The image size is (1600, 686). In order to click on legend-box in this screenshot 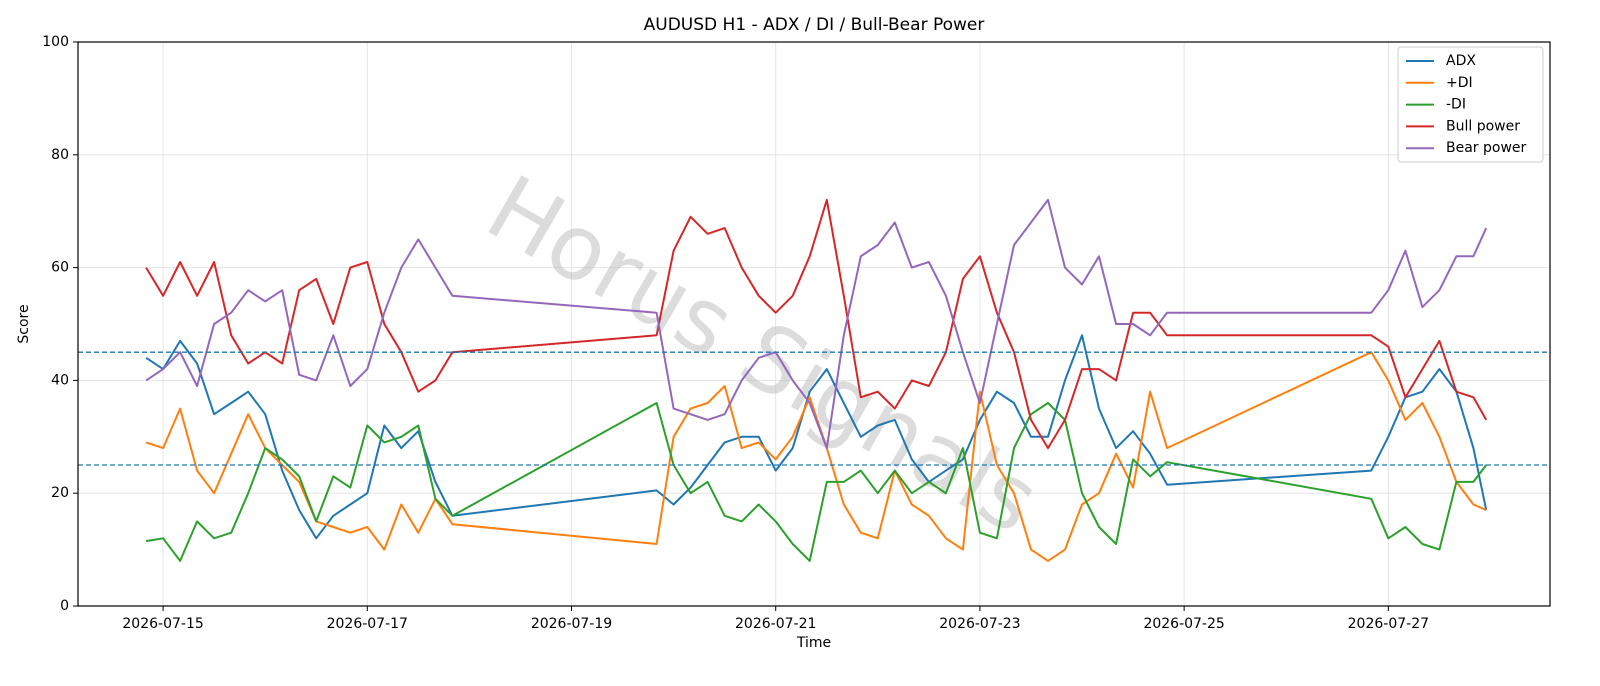, I will do `click(1470, 104)`.